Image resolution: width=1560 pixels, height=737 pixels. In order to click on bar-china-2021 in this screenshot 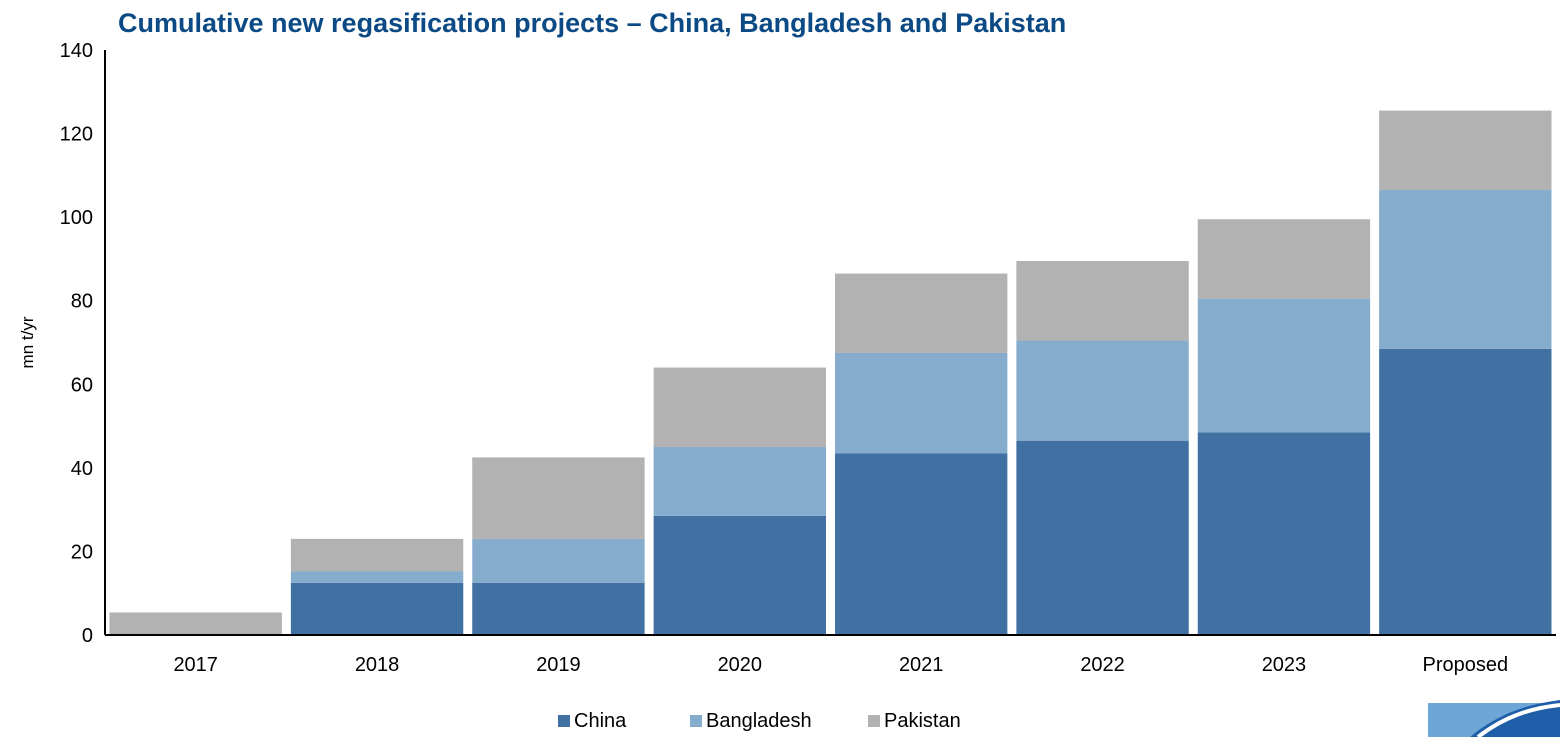, I will do `click(921, 544)`.